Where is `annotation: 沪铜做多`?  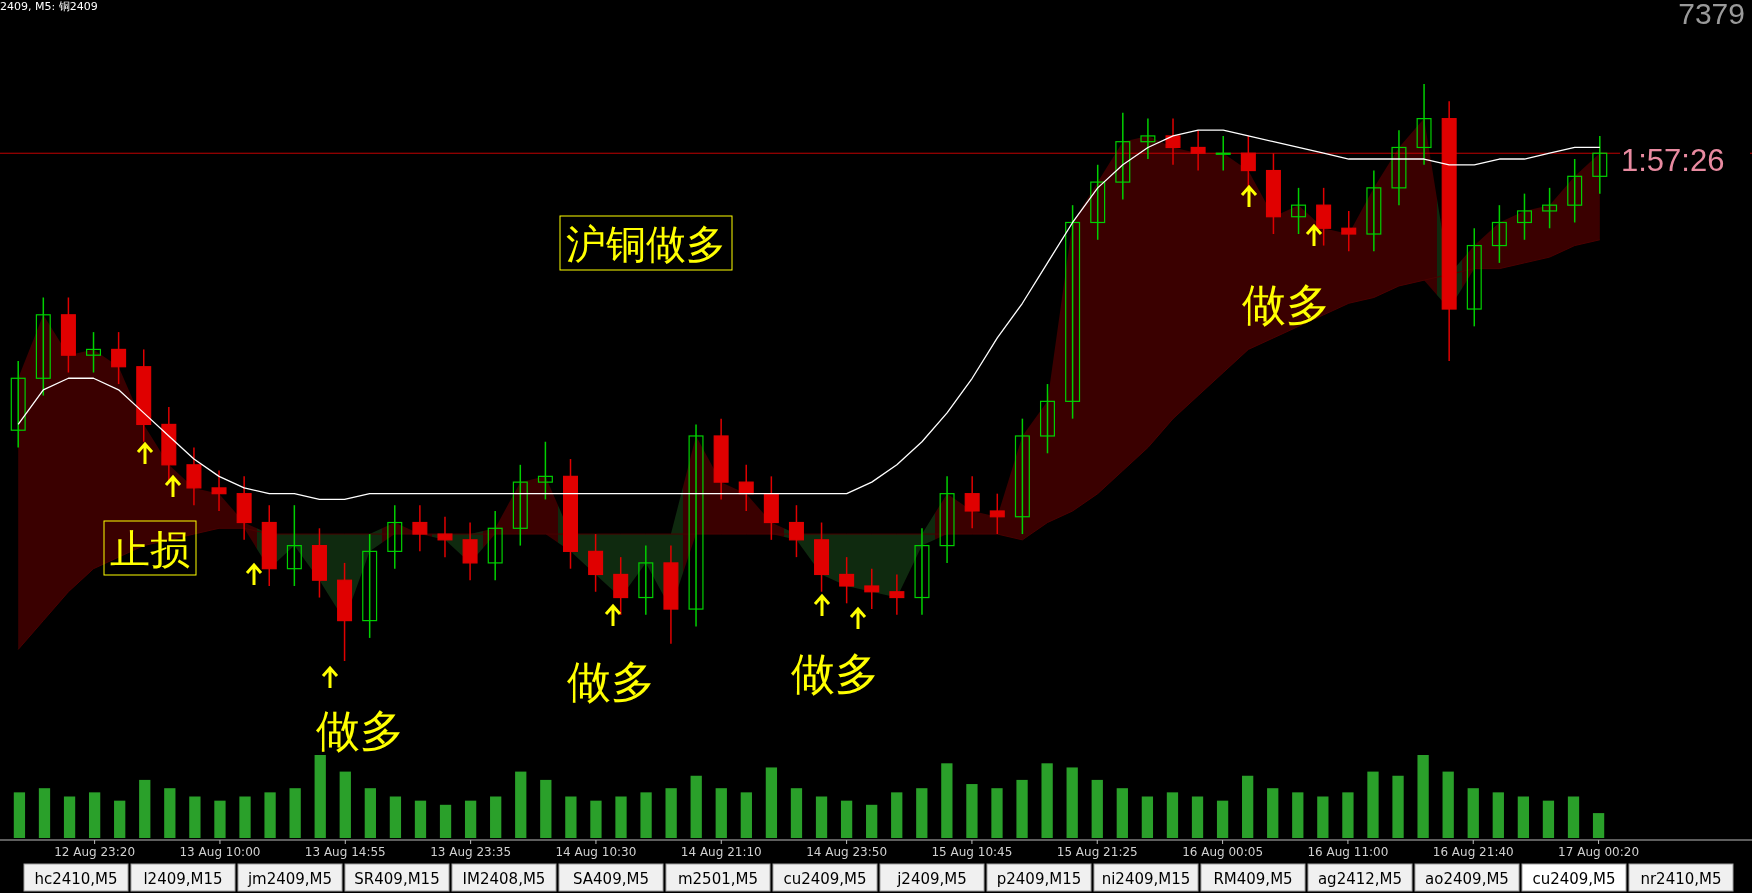 annotation: 沪铜做多 is located at coordinates (646, 244).